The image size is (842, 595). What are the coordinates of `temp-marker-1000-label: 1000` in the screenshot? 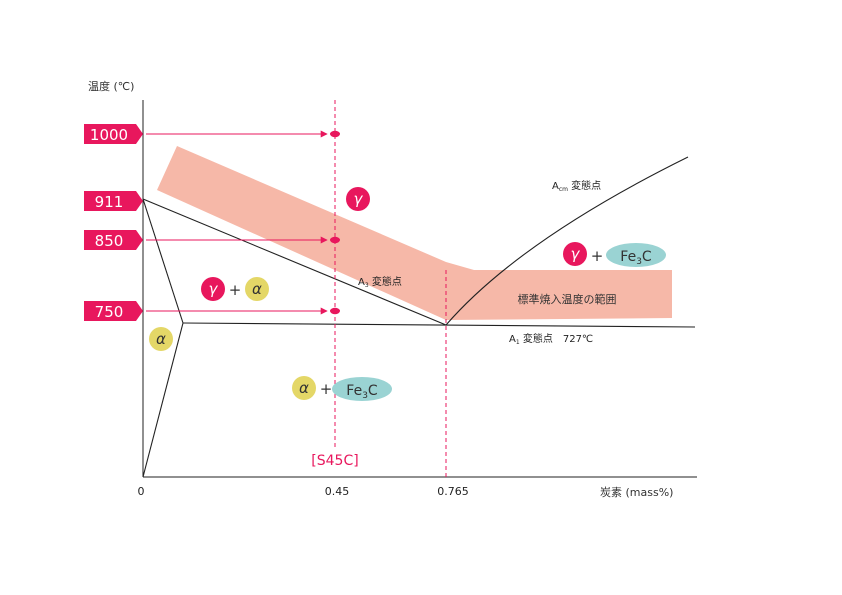 It's located at (109, 135).